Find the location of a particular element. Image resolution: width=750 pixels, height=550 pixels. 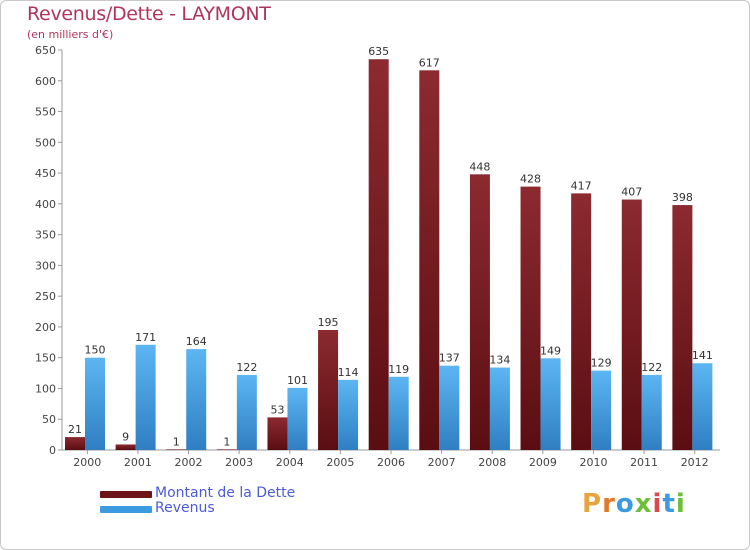

data-label-revenus: 119 is located at coordinates (398, 369).